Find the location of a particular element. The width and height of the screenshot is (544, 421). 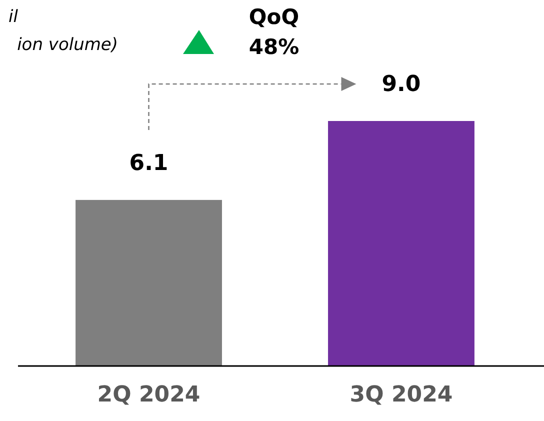

x-tick-label: 2Q 2024 is located at coordinates (148, 395).